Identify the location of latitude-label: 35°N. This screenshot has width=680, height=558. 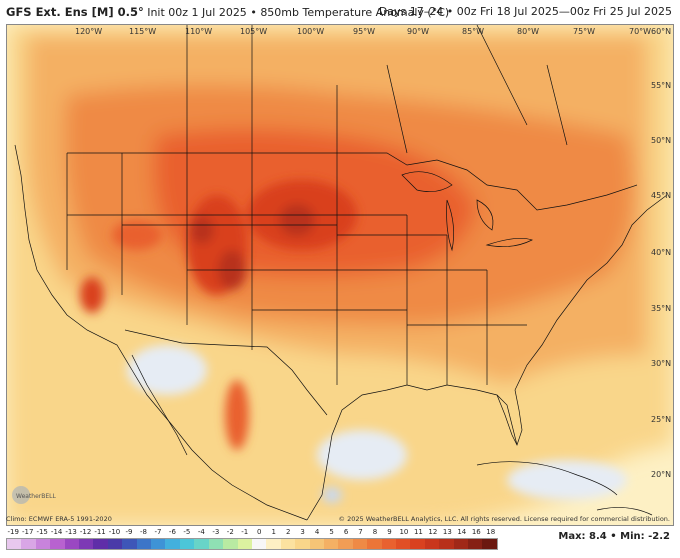
(661, 308).